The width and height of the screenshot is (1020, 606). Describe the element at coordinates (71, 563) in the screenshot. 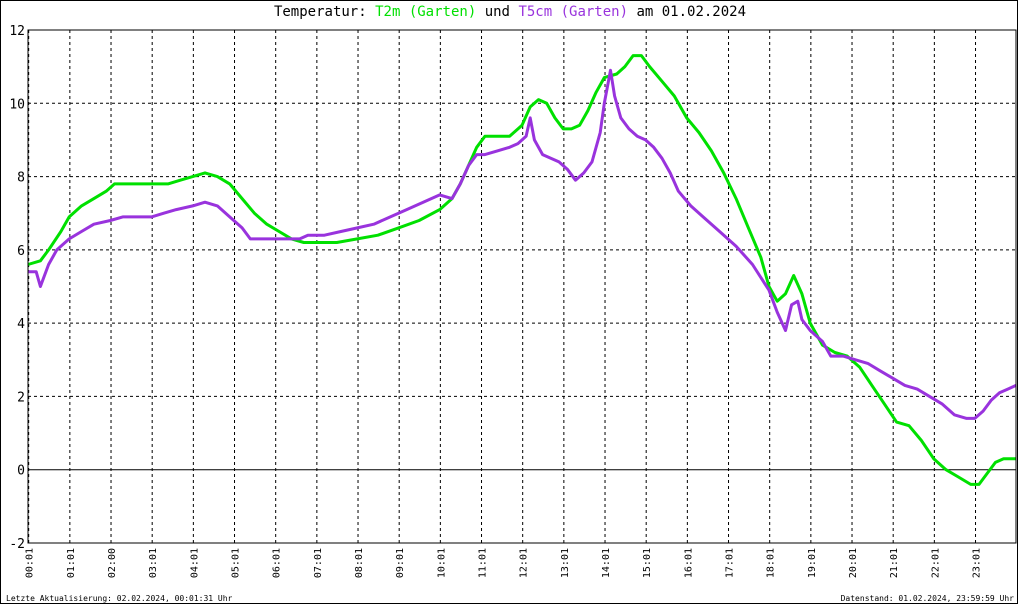

I see `x-tick-label: 01:01` at that location.